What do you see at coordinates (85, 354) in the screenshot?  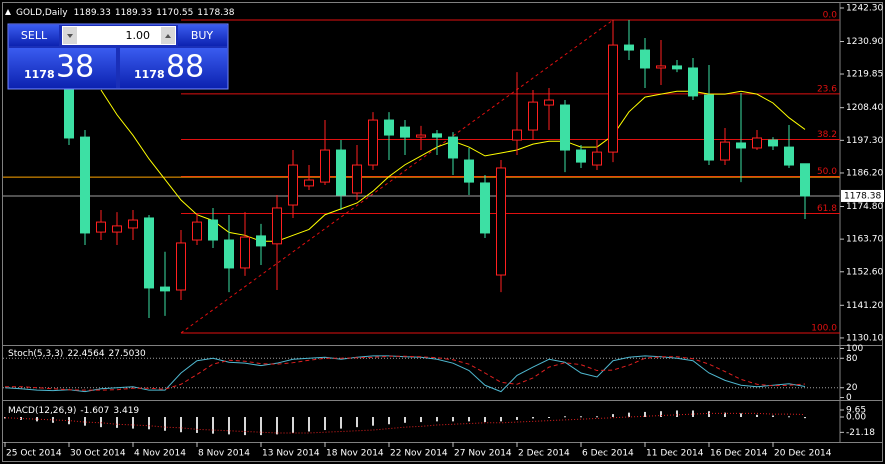 I see `stoch-main-value: 22.4564` at bounding box center [85, 354].